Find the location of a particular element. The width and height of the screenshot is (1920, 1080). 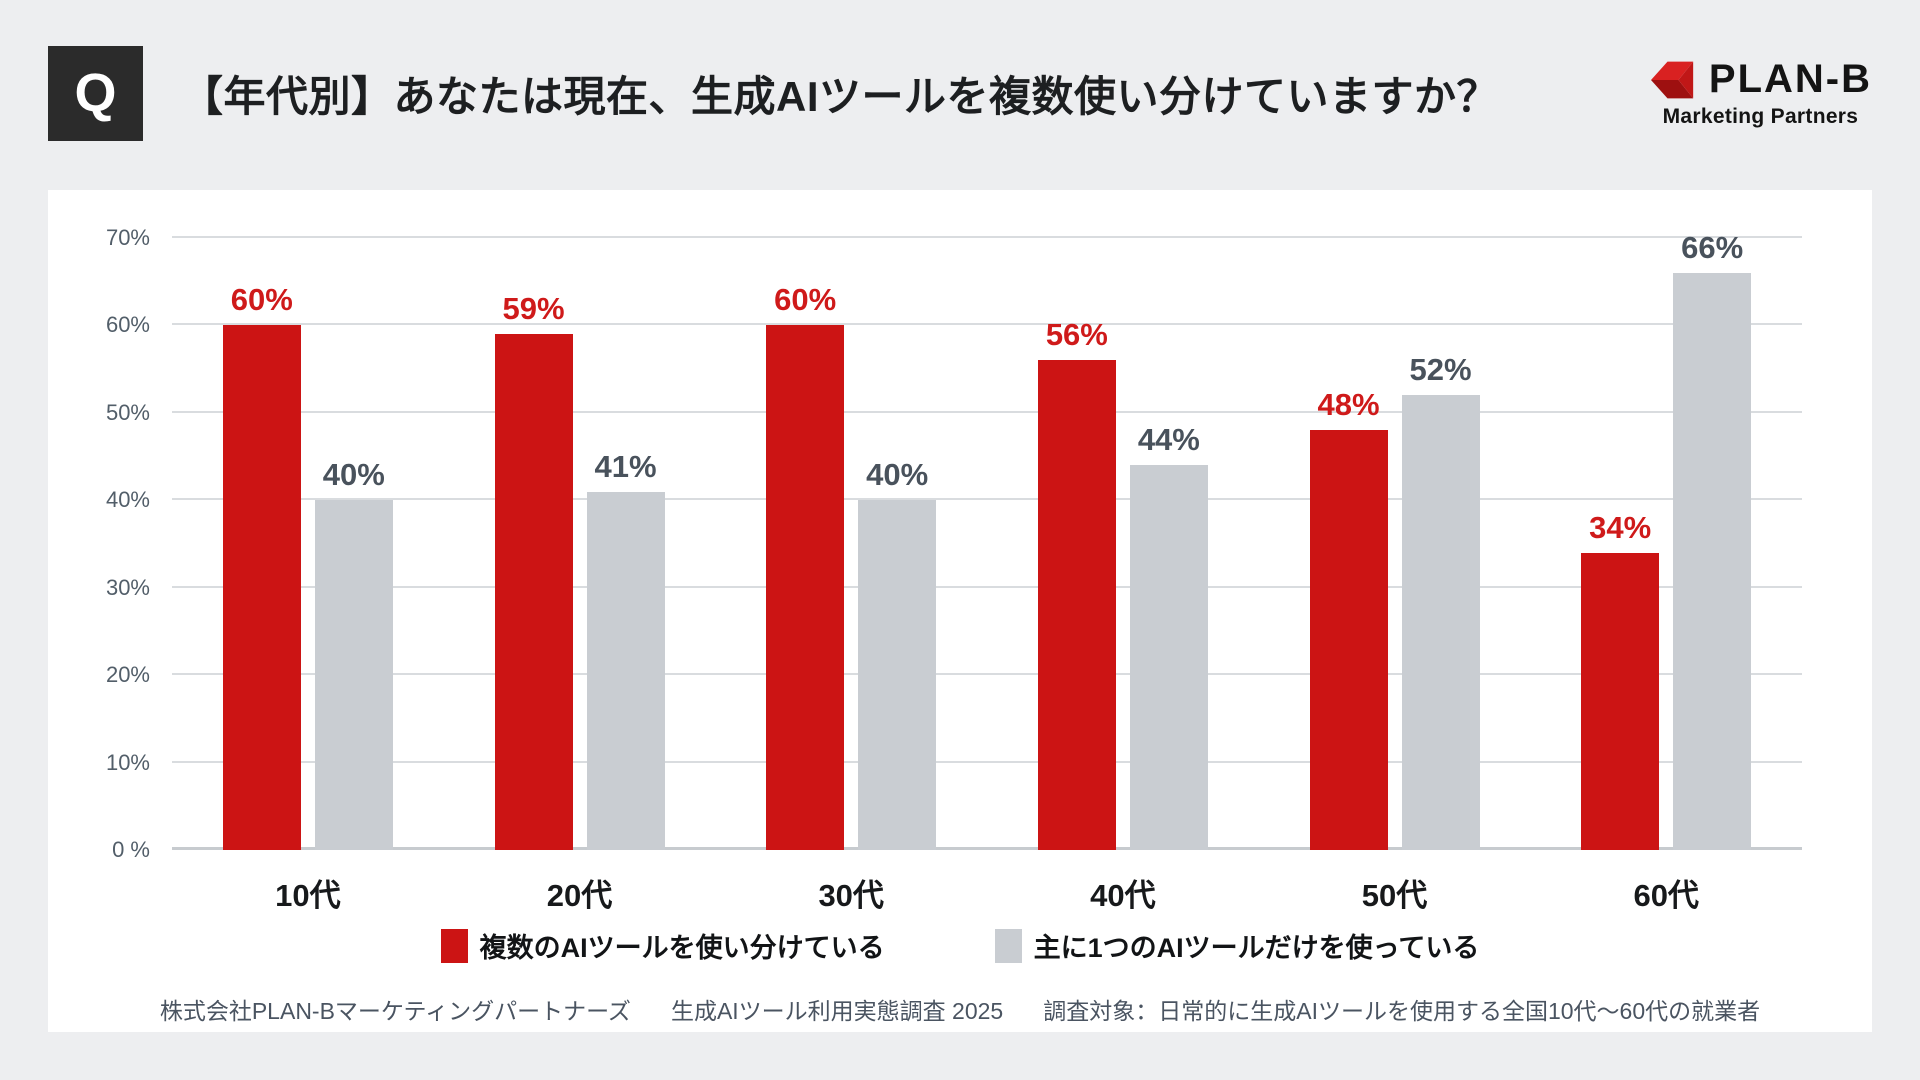

bar-pair: 59% 41% is located at coordinates (580, 544).